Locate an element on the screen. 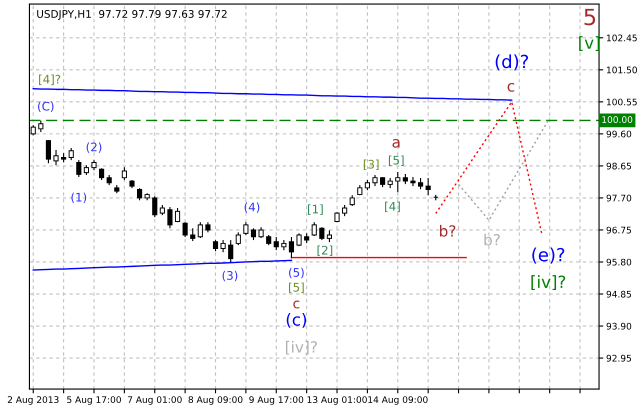 The height and width of the screenshot is (407, 640). annotation: (5) is located at coordinates (296, 273).